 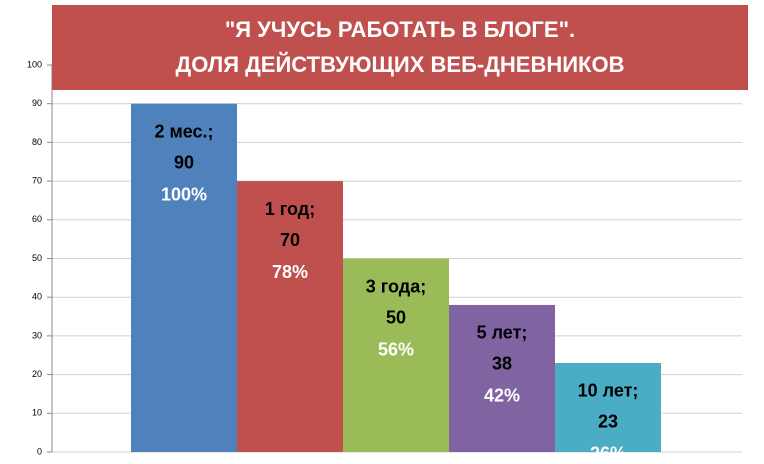 What do you see at coordinates (39, 451) in the screenshot?
I see `y-tick-label: 0` at bounding box center [39, 451].